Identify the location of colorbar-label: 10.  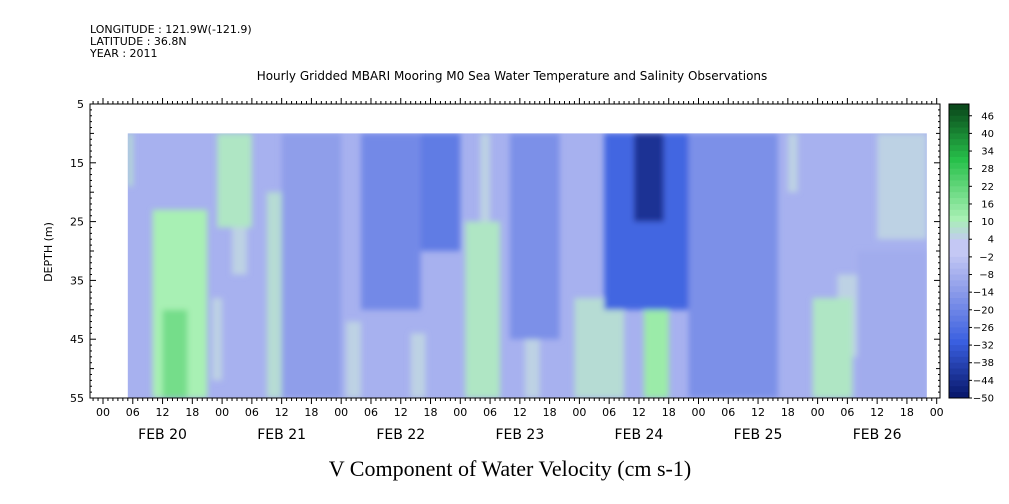
(987, 222).